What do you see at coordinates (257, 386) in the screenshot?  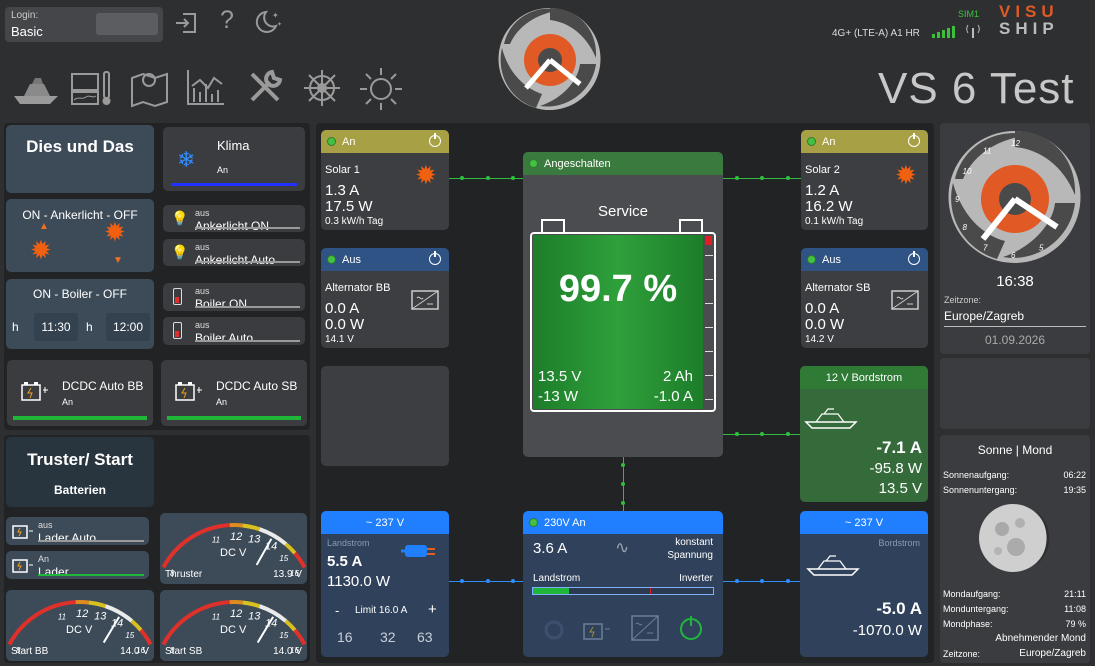 I see `dcdc-sb-title: DCDC Auto SB` at bounding box center [257, 386].